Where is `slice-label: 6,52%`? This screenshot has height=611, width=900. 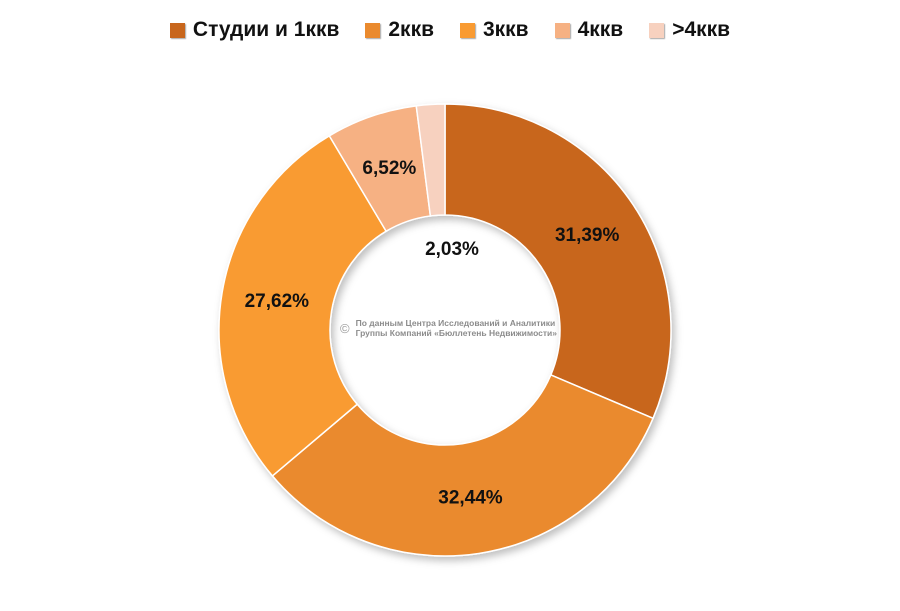
slice-label: 6,52% is located at coordinates (389, 168).